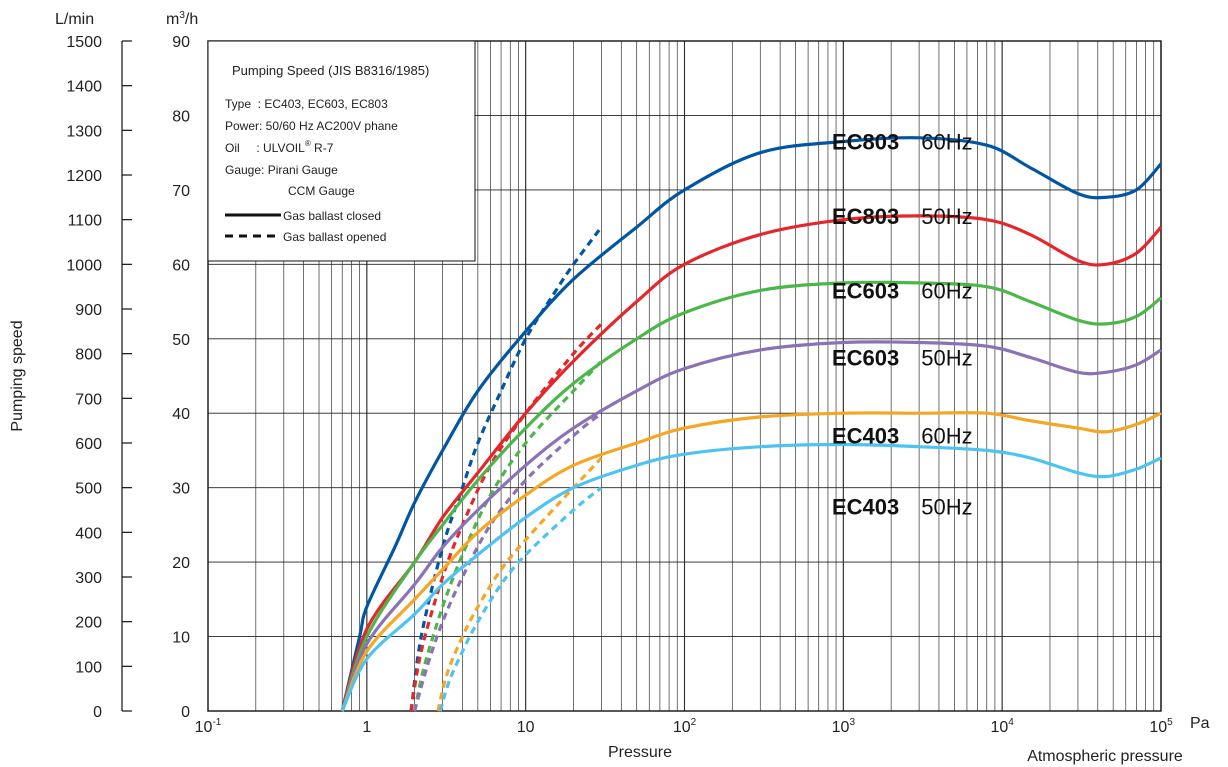 The height and width of the screenshot is (767, 1228). Describe the element at coordinates (181, 265) in the screenshot. I see `inner-axis-tick-label: 60` at that location.